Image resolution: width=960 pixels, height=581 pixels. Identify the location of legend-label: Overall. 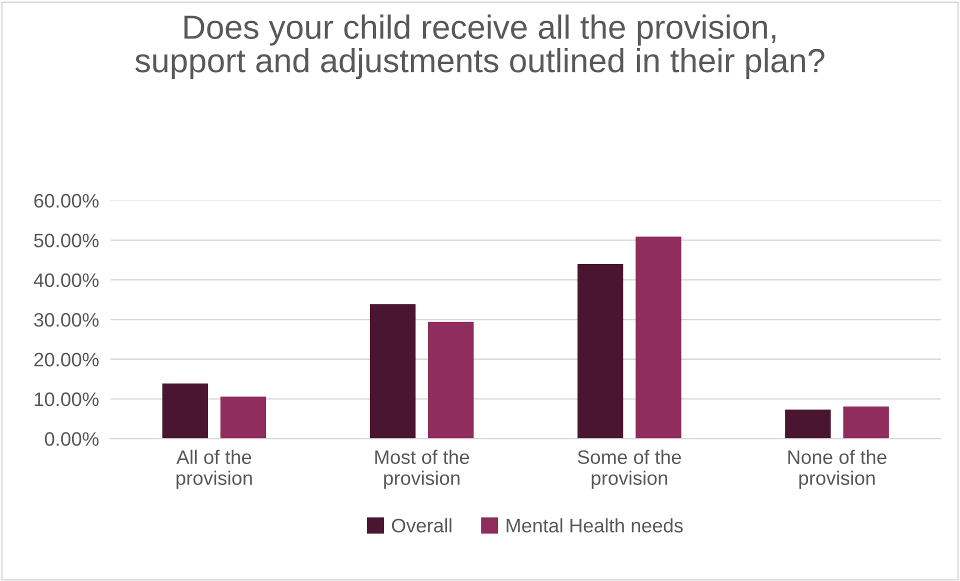
(422, 525).